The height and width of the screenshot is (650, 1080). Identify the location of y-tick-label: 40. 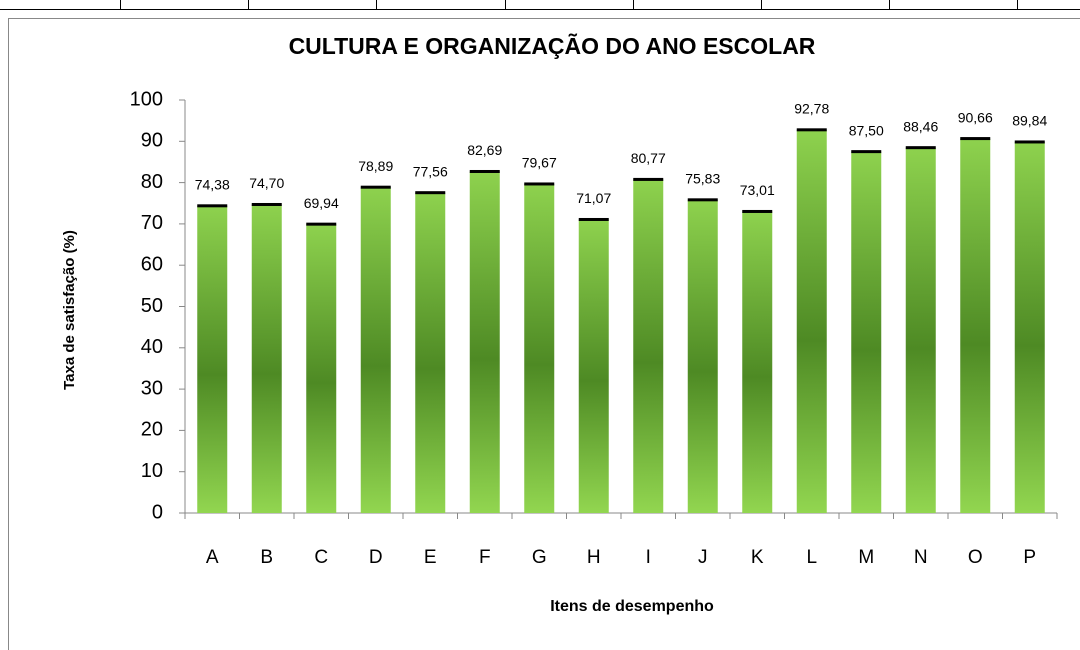
(152, 347).